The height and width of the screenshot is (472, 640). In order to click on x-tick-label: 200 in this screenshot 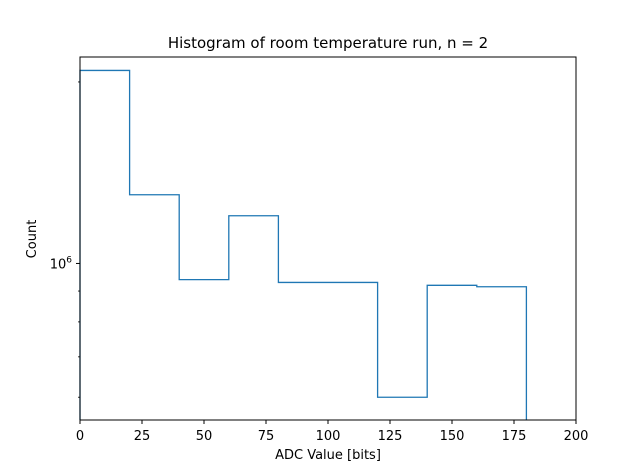, I will do `click(576, 436)`.